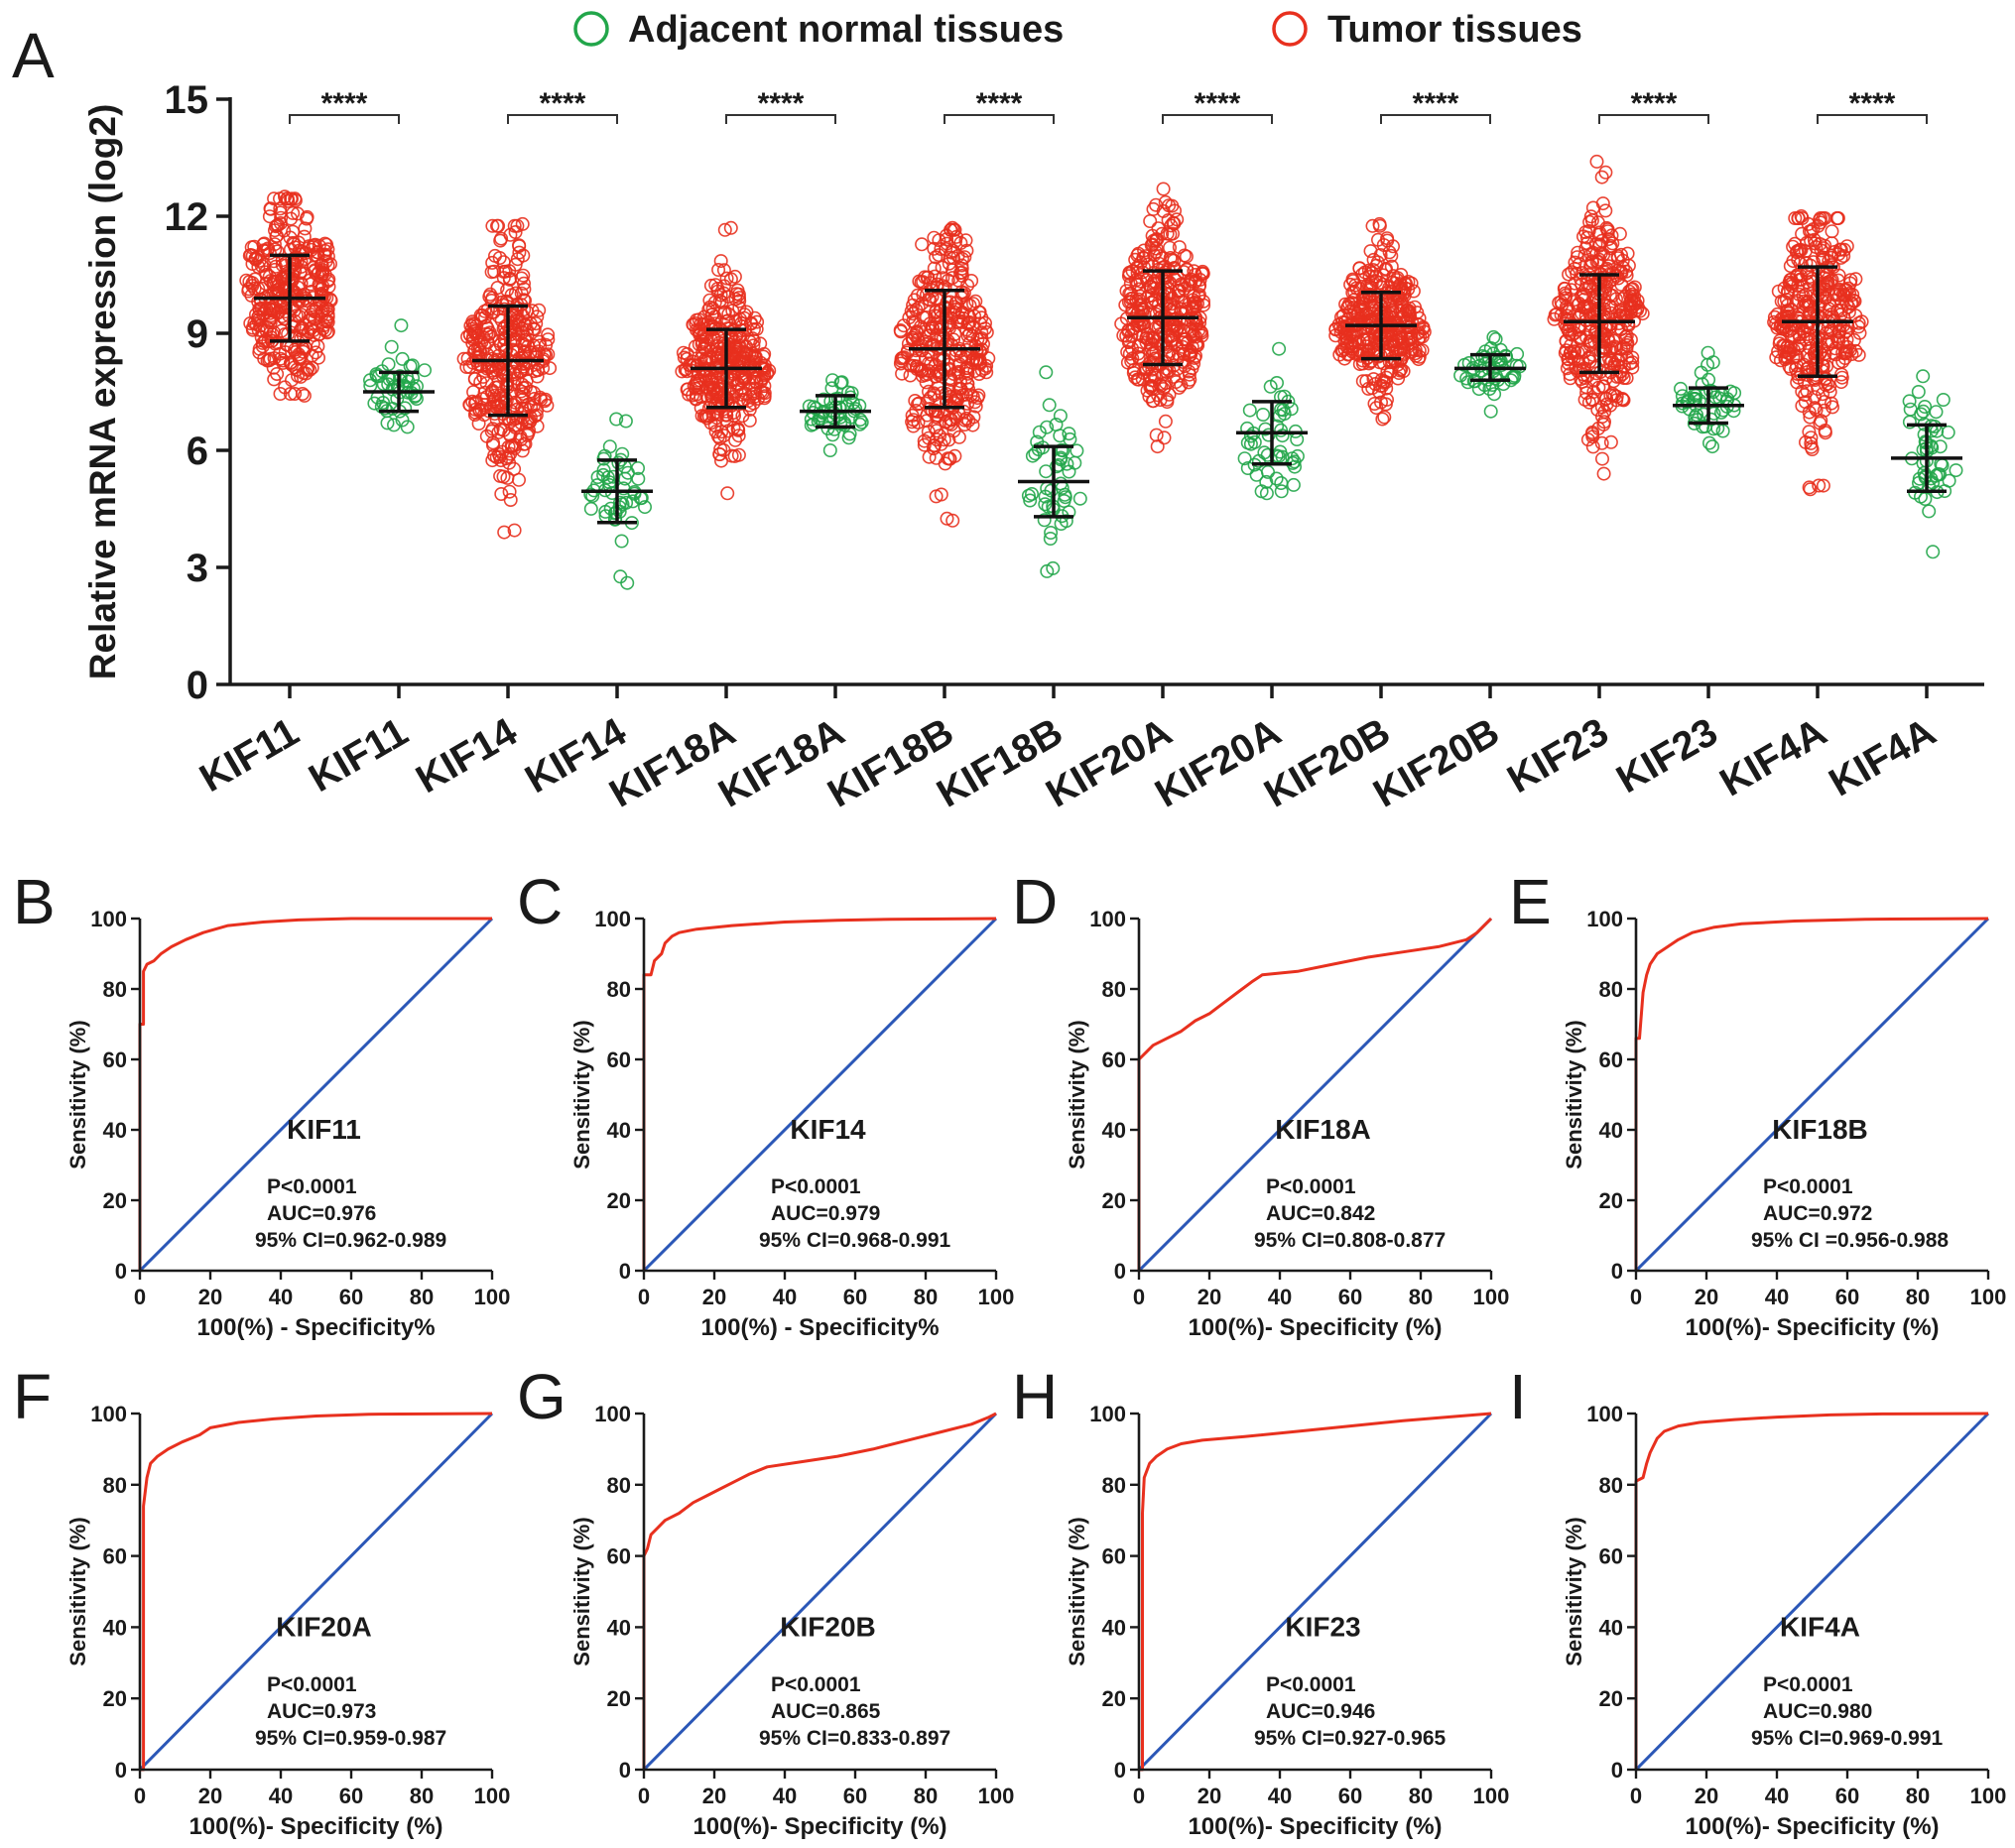 This screenshot has height=1848, width=2015. Describe the element at coordinates (121, 1272) in the screenshot. I see `y-tick-label: 0` at that location.